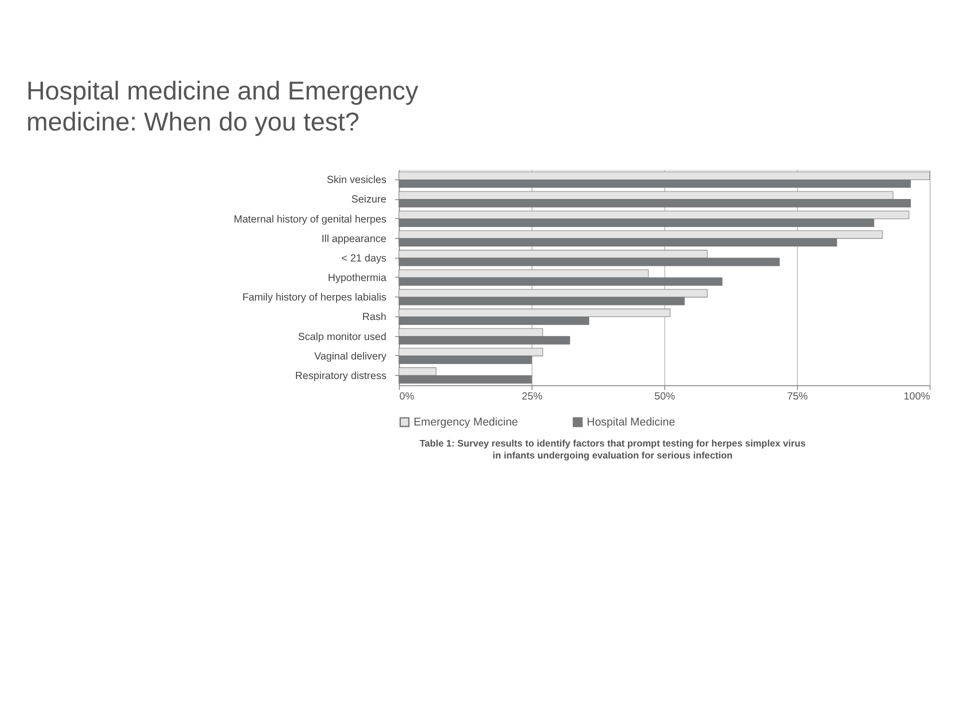 The height and width of the screenshot is (724, 965). What do you see at coordinates (356, 180) in the screenshot?
I see `y-tick-label: Skin vesicles` at bounding box center [356, 180].